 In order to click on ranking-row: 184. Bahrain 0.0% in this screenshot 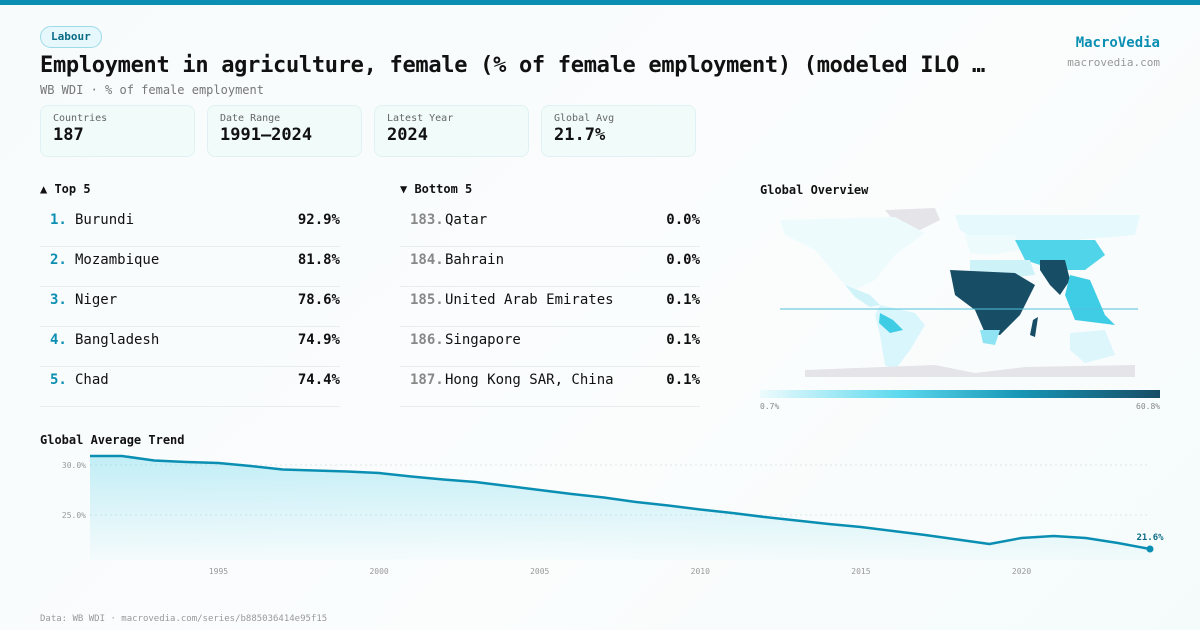, I will do `click(550, 267)`.